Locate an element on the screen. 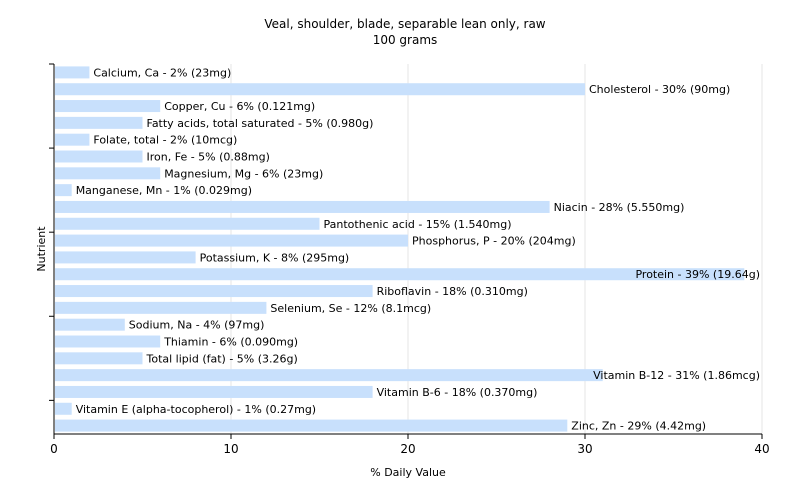  x-tick-label: 10 is located at coordinates (230, 449).